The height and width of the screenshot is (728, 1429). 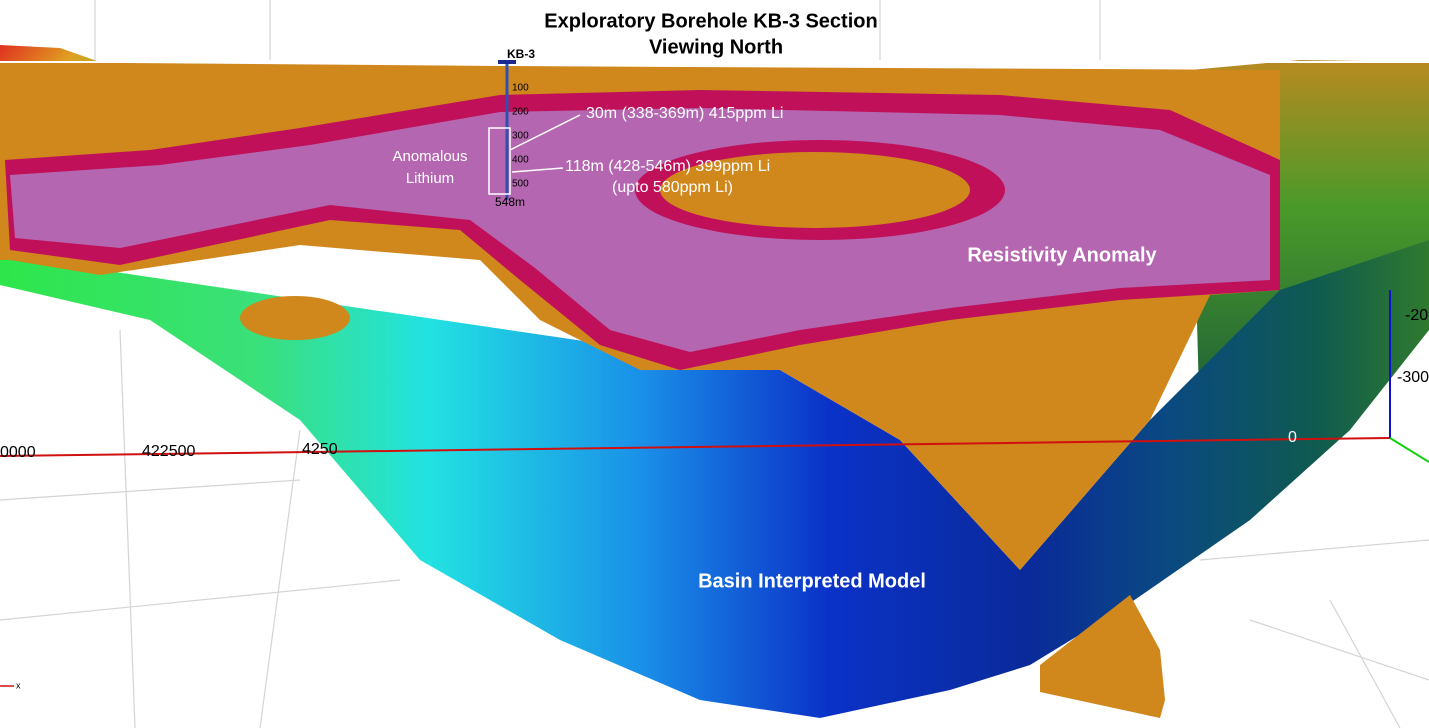 What do you see at coordinates (1062, 255) in the screenshot?
I see `label: Resistivity Anomaly` at bounding box center [1062, 255].